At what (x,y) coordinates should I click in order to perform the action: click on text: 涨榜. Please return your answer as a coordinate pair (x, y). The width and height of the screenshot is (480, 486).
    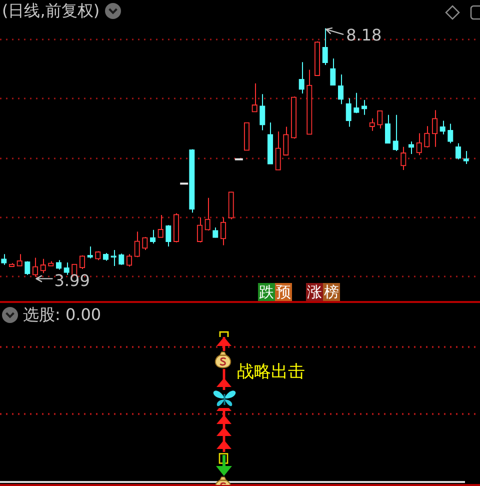
    Looking at the image, I should click on (323, 292).